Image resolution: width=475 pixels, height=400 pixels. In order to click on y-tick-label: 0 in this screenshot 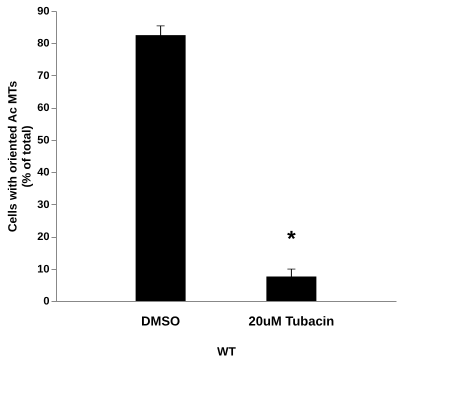, I will do `click(46, 302)`.